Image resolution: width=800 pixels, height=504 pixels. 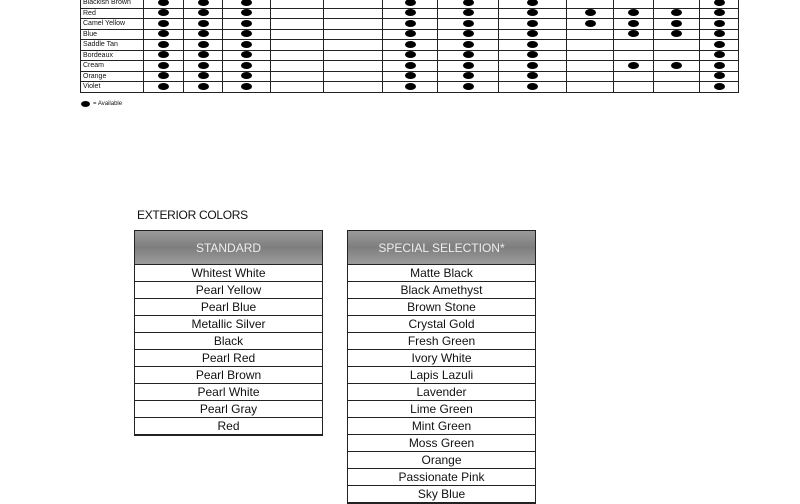 I want to click on color-row: Moss Green, so click(x=441, y=443).